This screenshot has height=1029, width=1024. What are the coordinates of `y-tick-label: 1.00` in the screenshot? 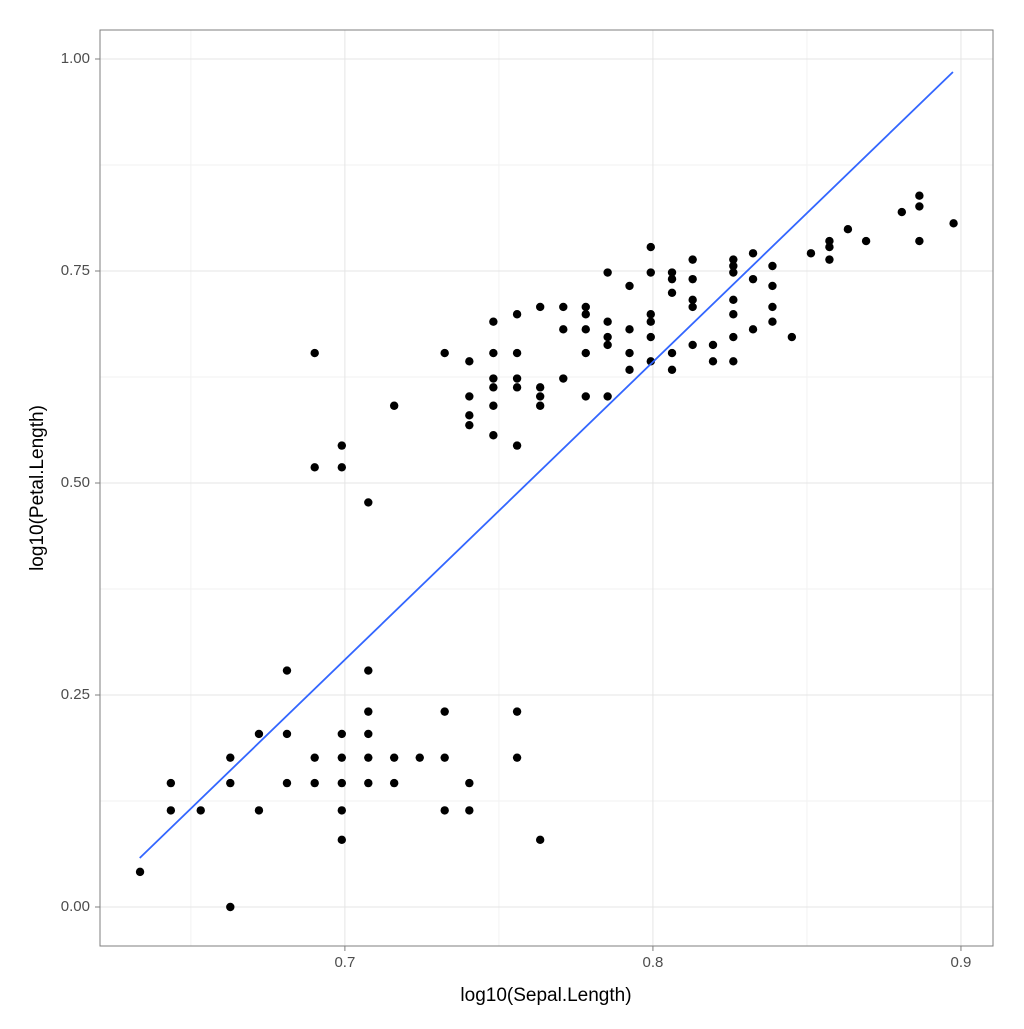 It's located at (75, 58).